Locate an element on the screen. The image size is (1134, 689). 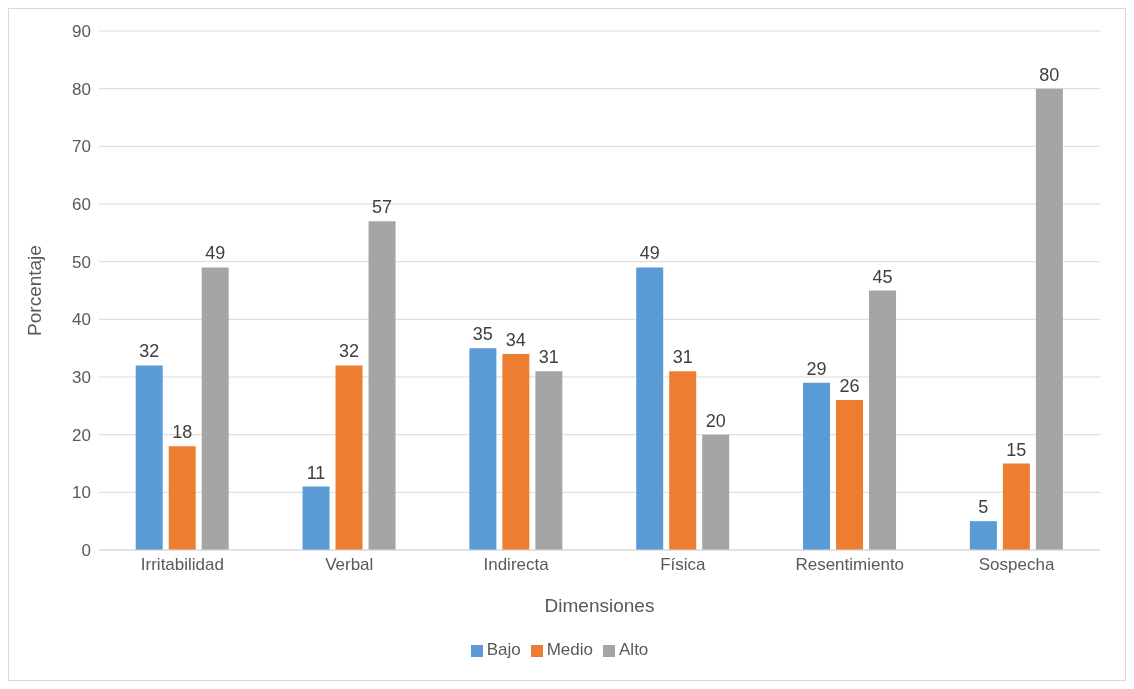
data-label: 20 is located at coordinates (715, 420).